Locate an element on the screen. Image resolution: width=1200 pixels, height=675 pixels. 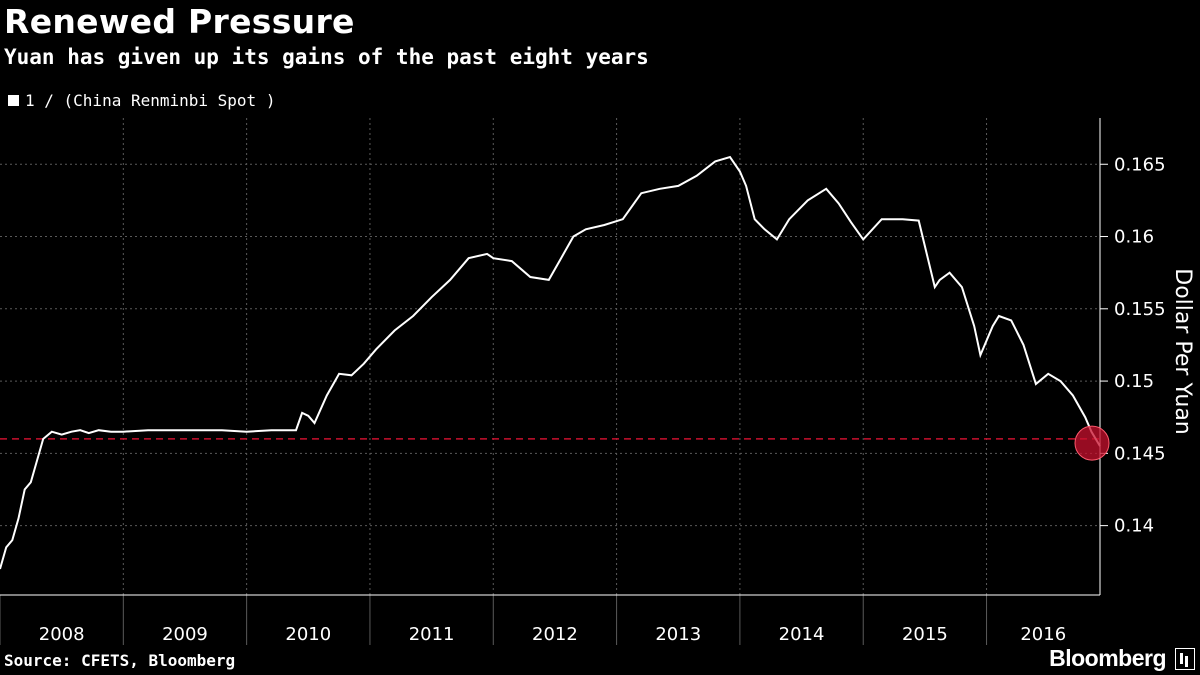
y-tick-label: 0.16 is located at coordinates (1134, 237).